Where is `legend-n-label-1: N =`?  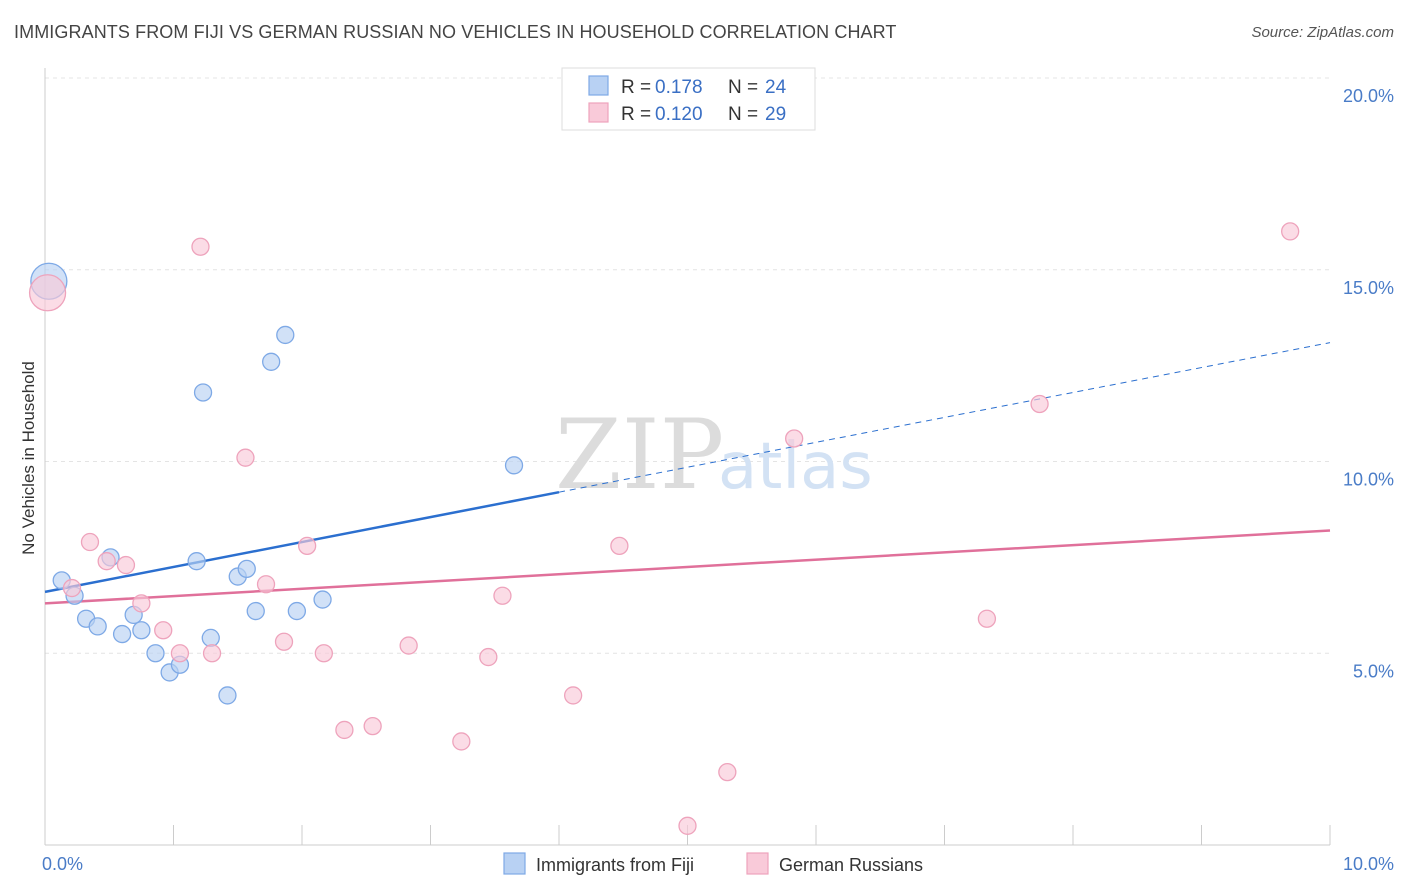 legend-n-label-1: N = is located at coordinates (743, 114).